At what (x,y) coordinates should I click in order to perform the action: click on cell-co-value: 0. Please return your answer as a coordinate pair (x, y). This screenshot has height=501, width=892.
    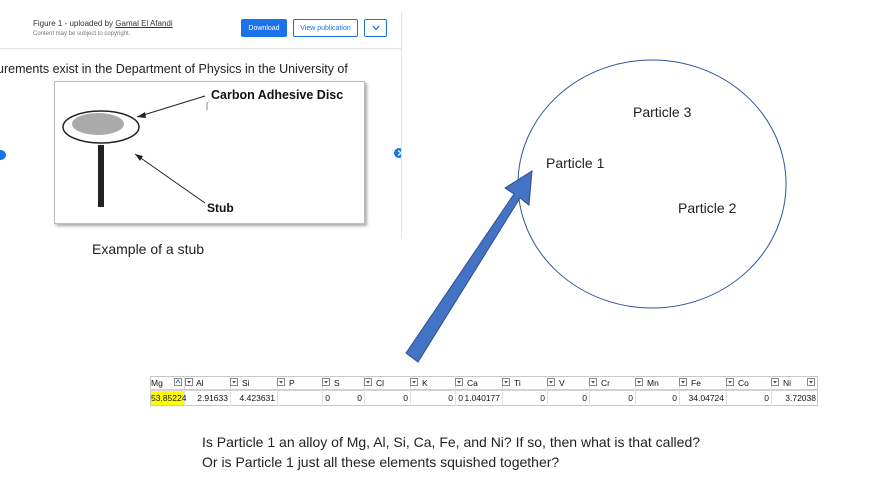
    Looking at the image, I should click on (766, 398).